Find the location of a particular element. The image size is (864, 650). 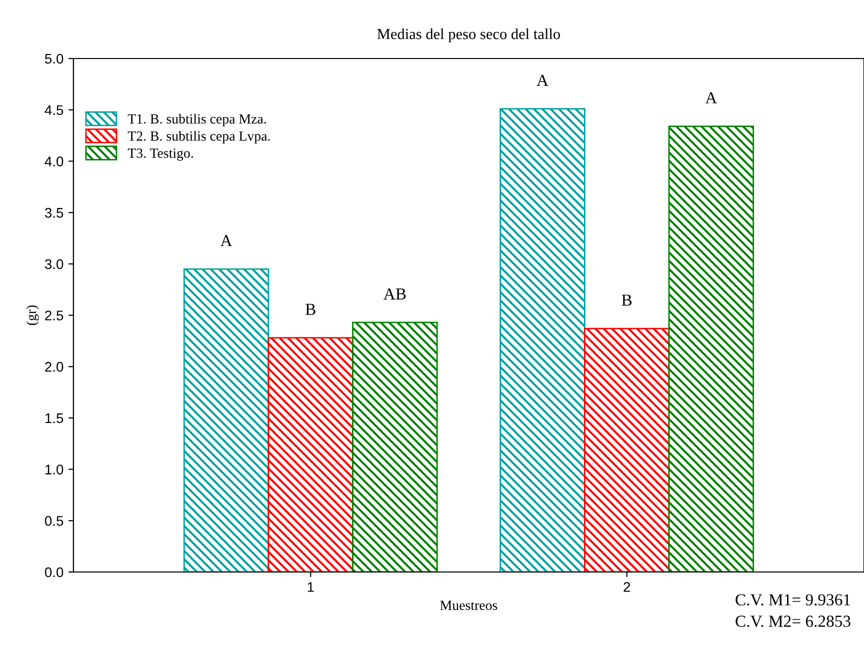

y-axis-title: (gr) is located at coordinates (32, 315).